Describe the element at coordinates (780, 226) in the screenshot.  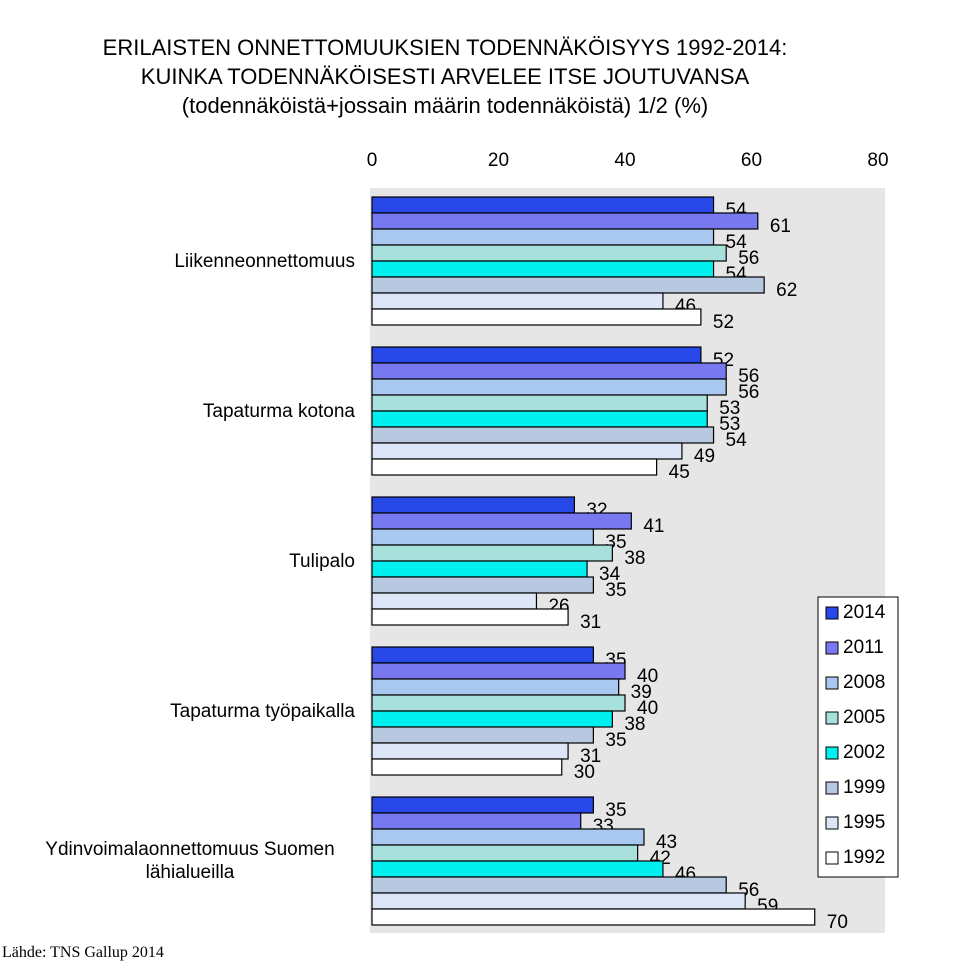
I see `data-label: 61` at that location.